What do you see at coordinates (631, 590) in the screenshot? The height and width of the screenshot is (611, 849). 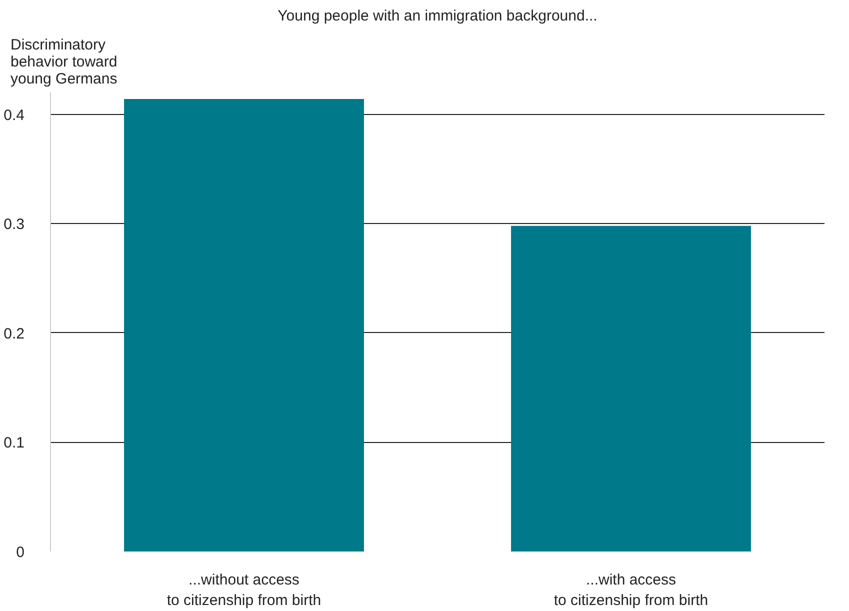 I see `x-tick-label: ...with access to citizenship from birth` at bounding box center [631, 590].